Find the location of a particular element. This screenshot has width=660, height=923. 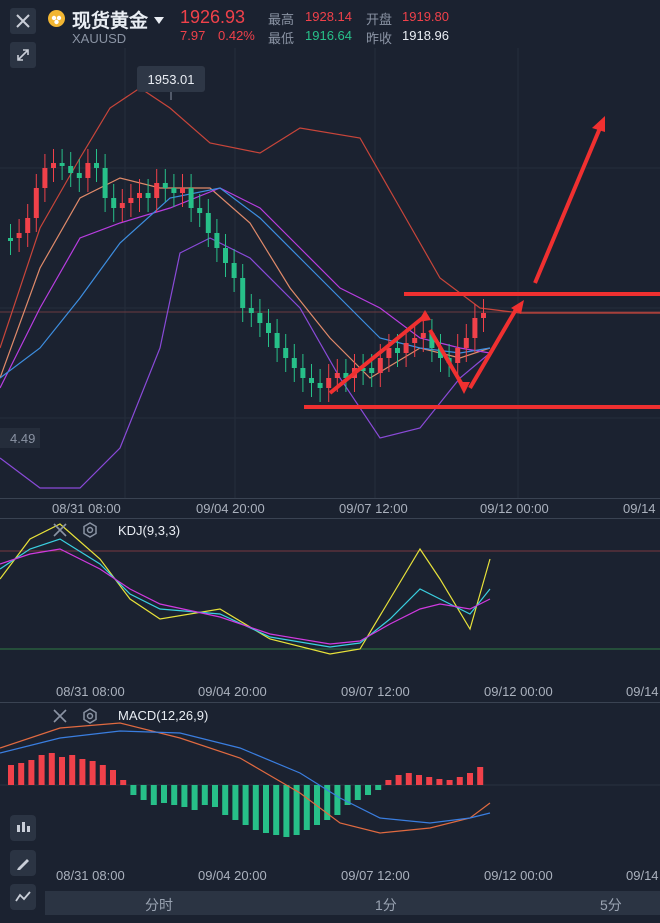

tab-5min: 5分 is located at coordinates (611, 905).